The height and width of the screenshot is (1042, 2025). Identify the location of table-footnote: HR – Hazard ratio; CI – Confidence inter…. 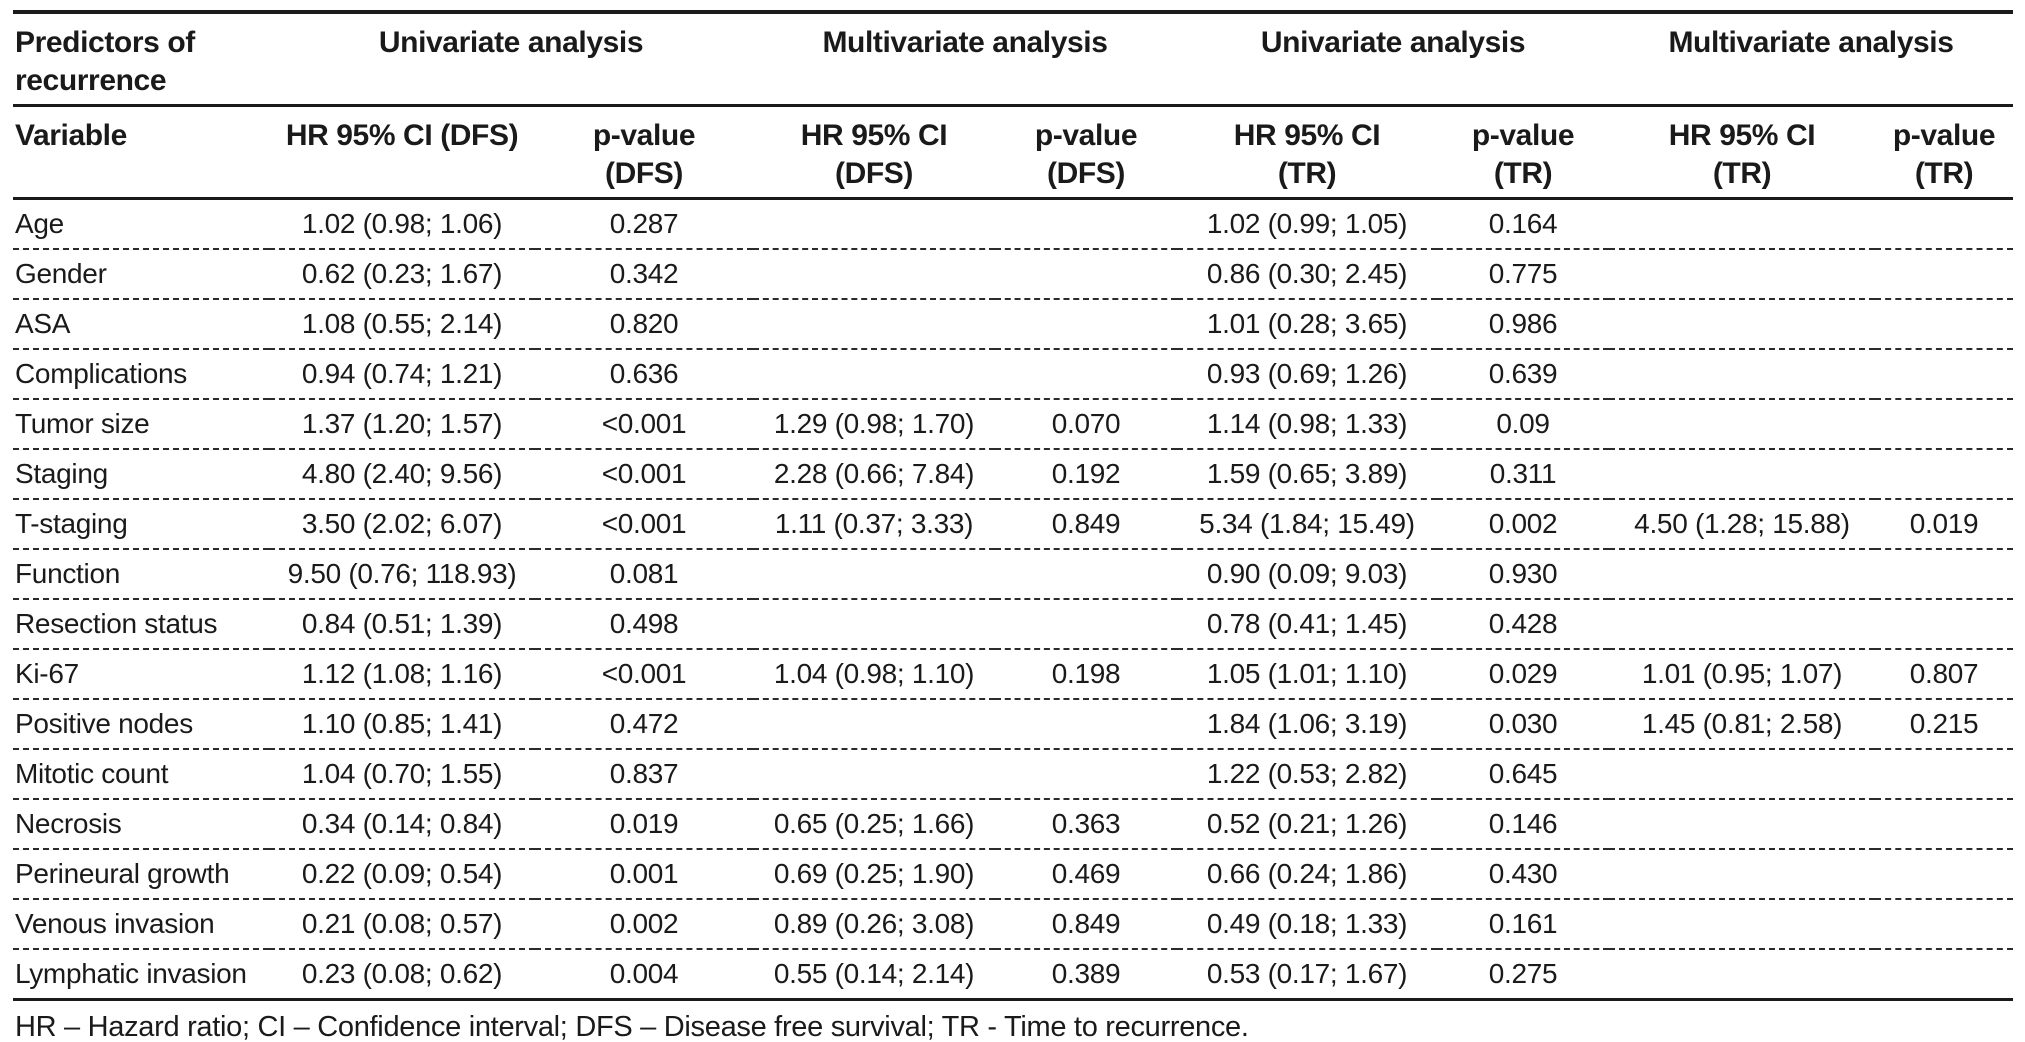
(632, 1026).